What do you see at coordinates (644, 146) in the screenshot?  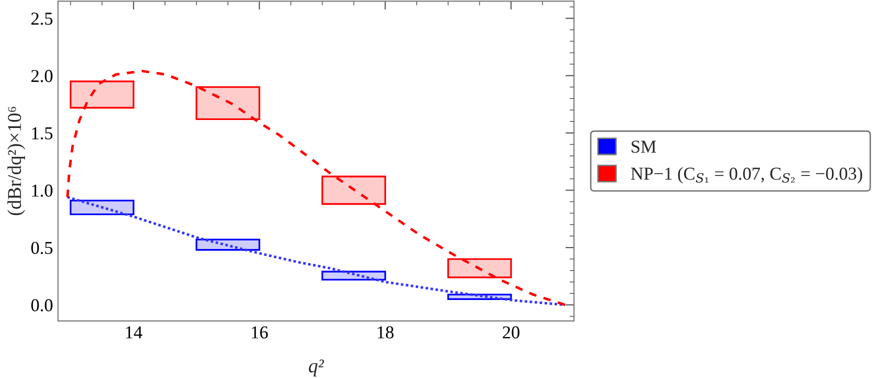 I see `legend-label: SM` at bounding box center [644, 146].